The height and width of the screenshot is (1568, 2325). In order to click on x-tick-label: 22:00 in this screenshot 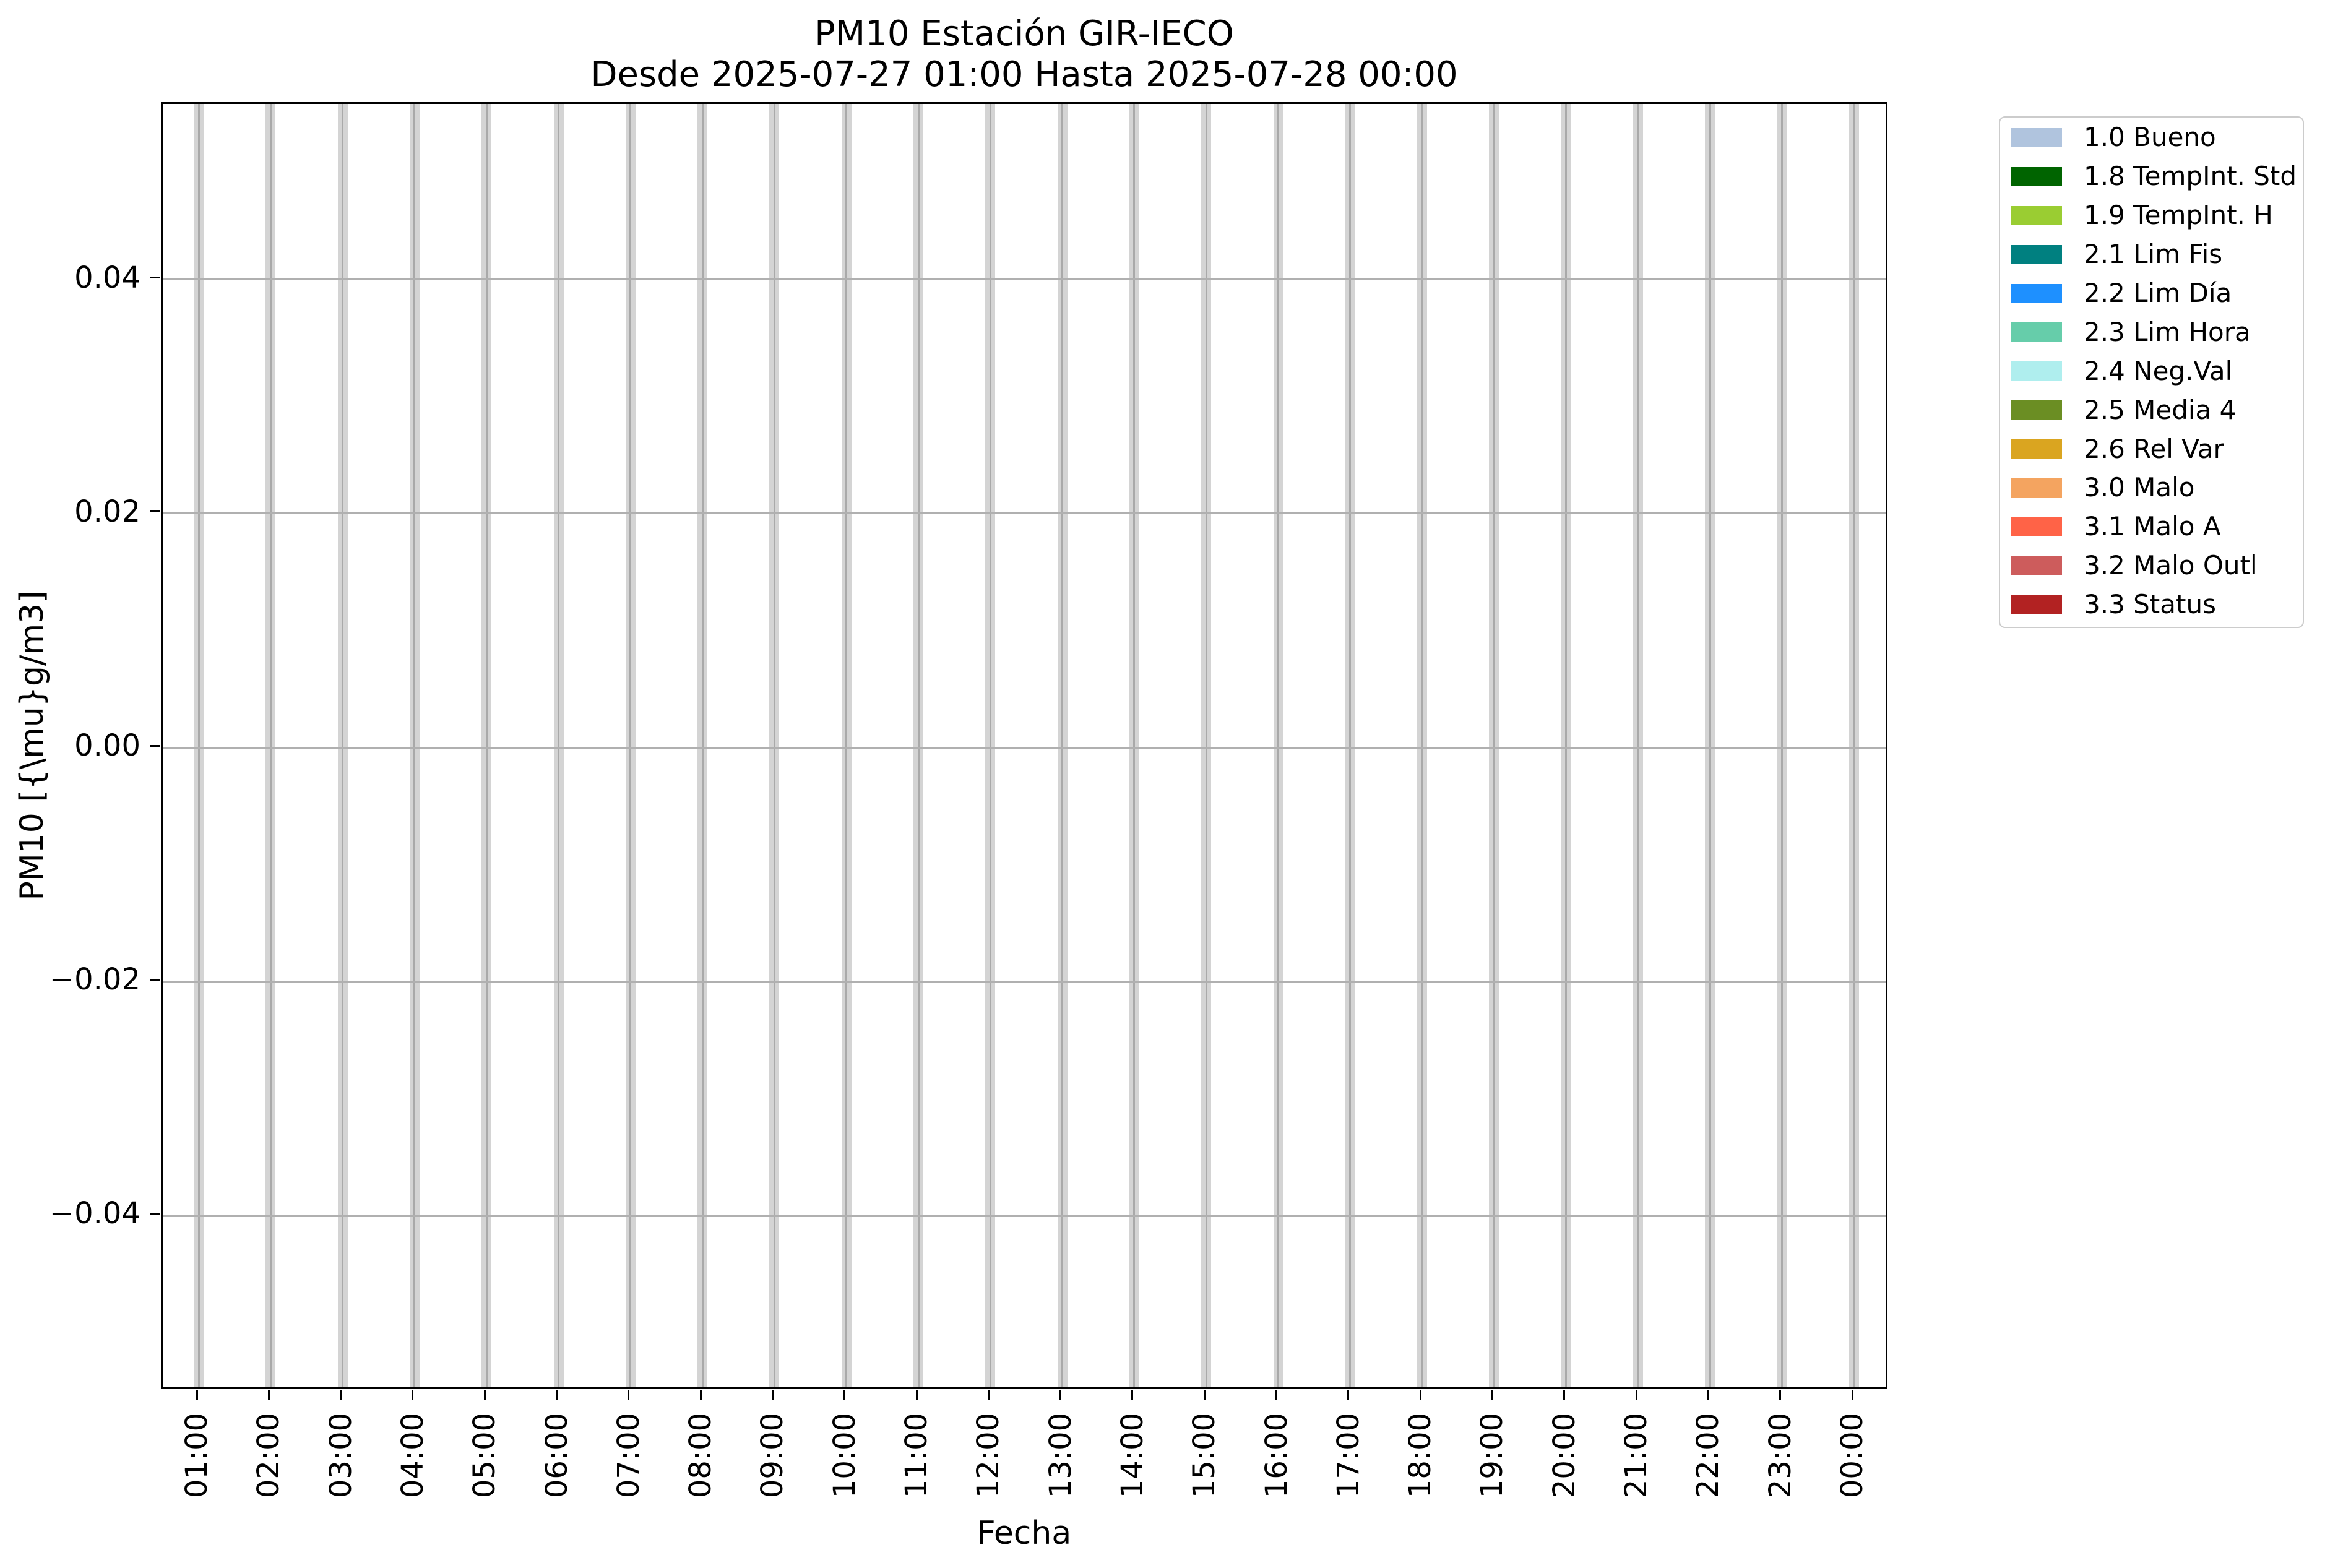, I will do `click(1708, 1455)`.